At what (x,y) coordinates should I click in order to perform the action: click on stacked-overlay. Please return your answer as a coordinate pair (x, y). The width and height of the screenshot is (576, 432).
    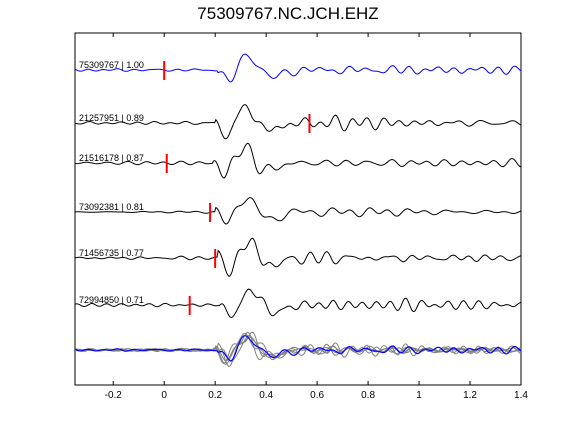
    Looking at the image, I should click on (298, 349).